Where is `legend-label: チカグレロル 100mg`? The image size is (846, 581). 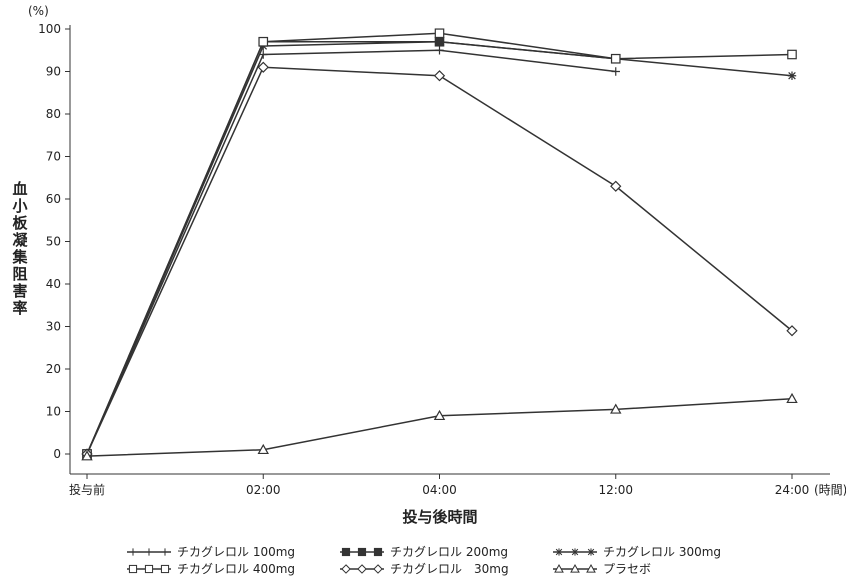 legend-label: チカグレロル 100mg is located at coordinates (236, 552).